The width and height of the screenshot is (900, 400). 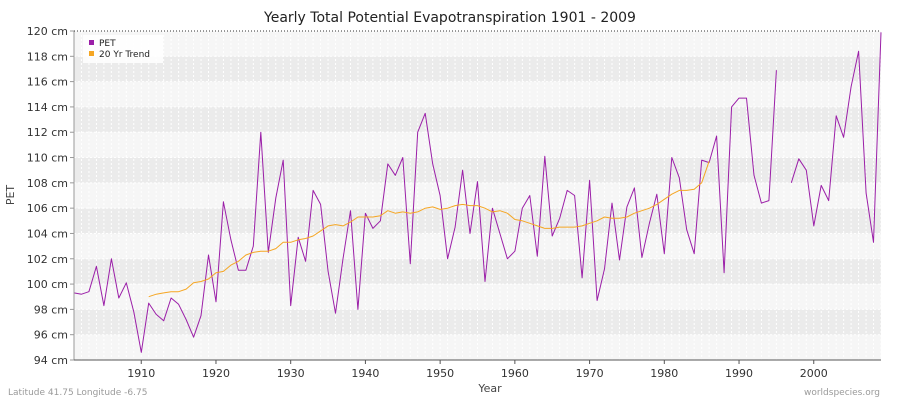 I want to click on y-tick-label: 112 cm, so click(x=47, y=132).